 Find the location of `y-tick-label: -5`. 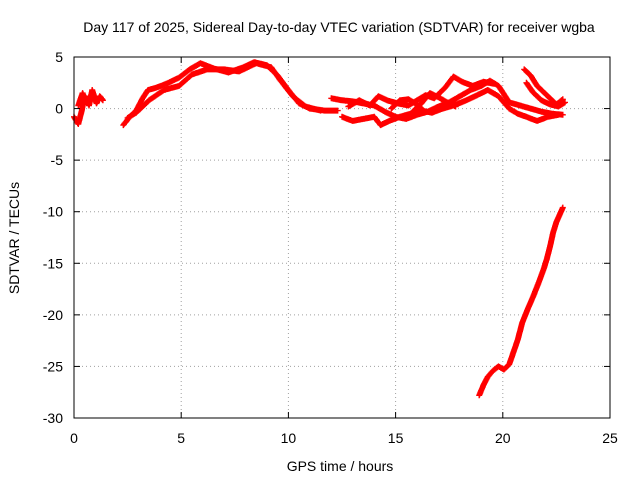

y-tick-label: -5 is located at coordinates (57, 160).